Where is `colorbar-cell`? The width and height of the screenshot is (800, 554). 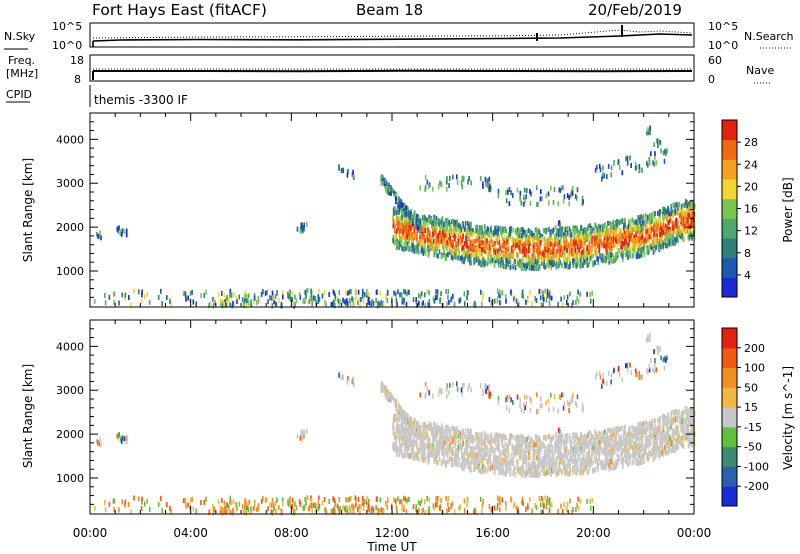
colorbar-cell is located at coordinates (729, 169).